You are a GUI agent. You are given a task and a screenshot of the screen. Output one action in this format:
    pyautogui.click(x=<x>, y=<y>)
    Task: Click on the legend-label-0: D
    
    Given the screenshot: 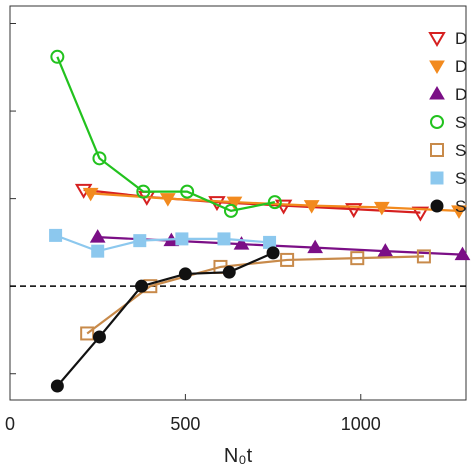 What is the action you would take?
    pyautogui.click(x=461, y=38)
    